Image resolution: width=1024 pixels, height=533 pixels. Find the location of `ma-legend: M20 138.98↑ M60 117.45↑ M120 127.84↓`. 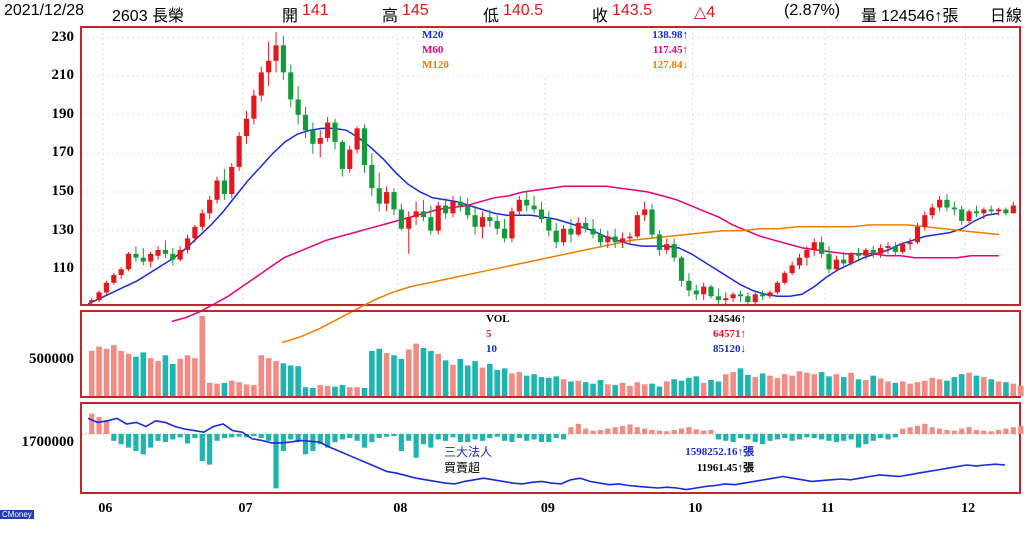

ma-legend: M20 138.98↑ M60 117.45↑ M120 127.84↓ is located at coordinates (555, 52).